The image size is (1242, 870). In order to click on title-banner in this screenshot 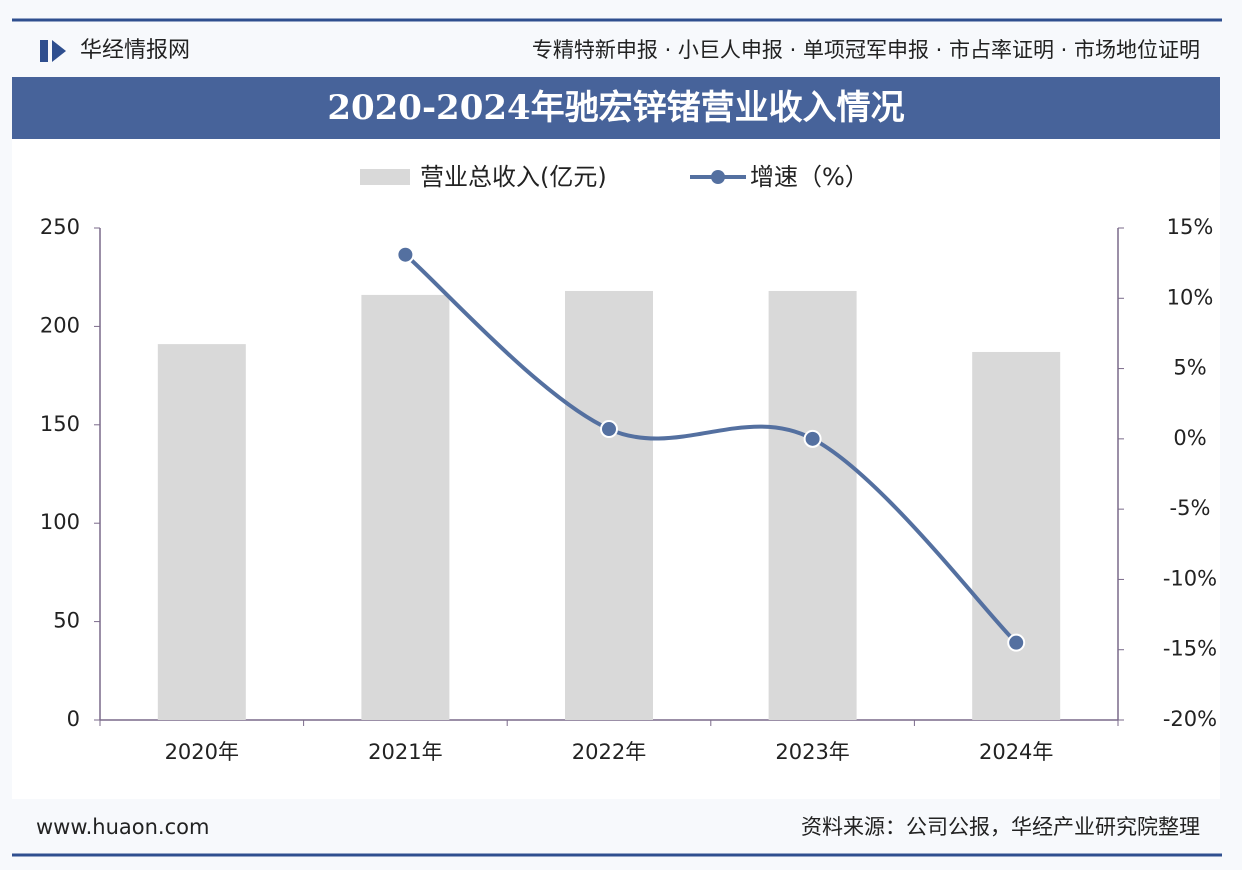, I will do `click(616, 108)`.